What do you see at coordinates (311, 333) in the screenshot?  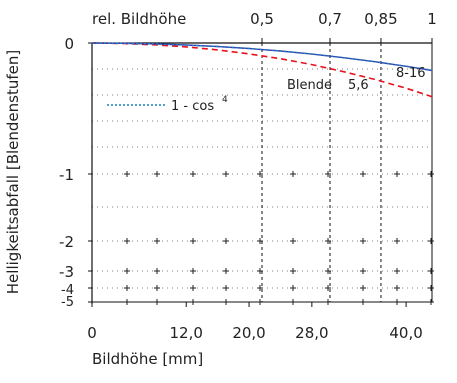 I see `x-tick-label: 28,0` at bounding box center [311, 333].